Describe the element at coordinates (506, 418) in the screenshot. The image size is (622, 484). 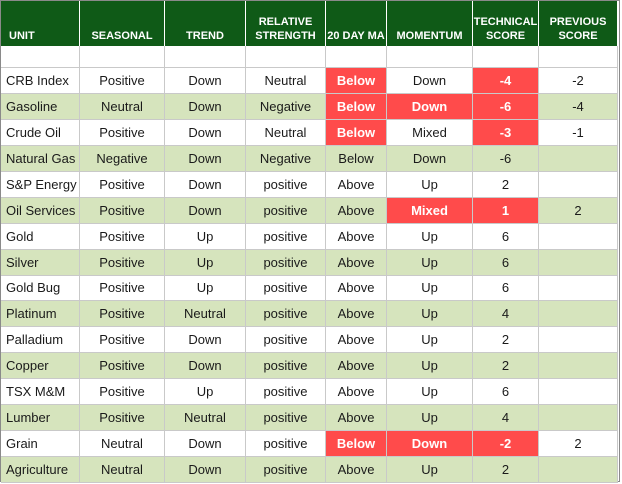
I see `cell-technical-score: 4` at that location.